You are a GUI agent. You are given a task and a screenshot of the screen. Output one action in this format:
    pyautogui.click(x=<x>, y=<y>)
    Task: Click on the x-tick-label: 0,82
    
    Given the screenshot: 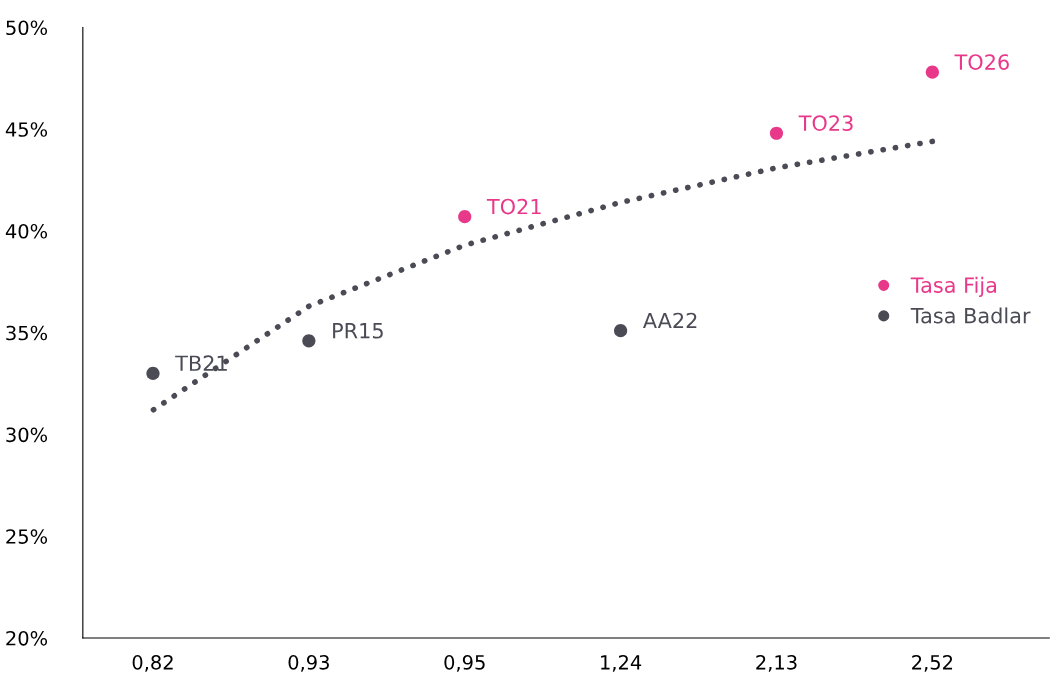 What is the action you would take?
    pyautogui.click(x=152, y=663)
    